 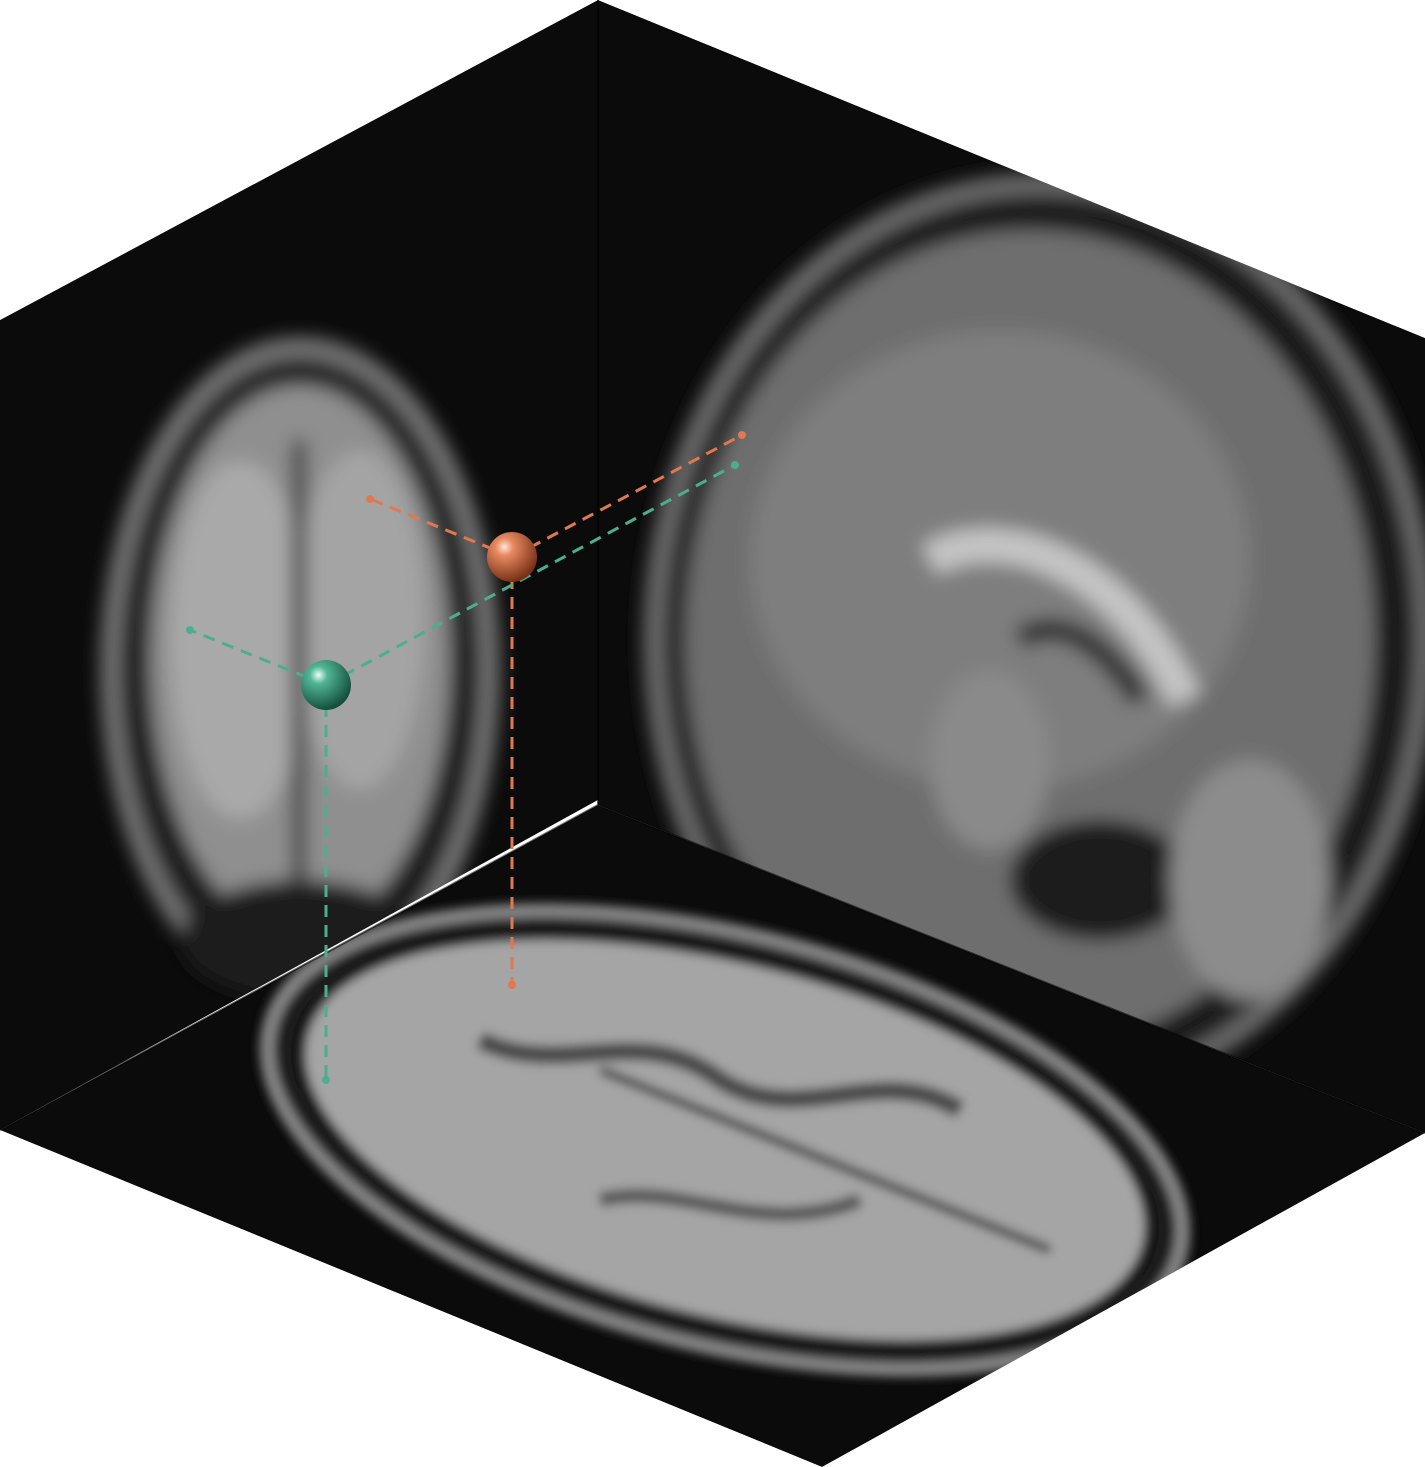 I want to click on orange-projection-dots, so click(x=556, y=710).